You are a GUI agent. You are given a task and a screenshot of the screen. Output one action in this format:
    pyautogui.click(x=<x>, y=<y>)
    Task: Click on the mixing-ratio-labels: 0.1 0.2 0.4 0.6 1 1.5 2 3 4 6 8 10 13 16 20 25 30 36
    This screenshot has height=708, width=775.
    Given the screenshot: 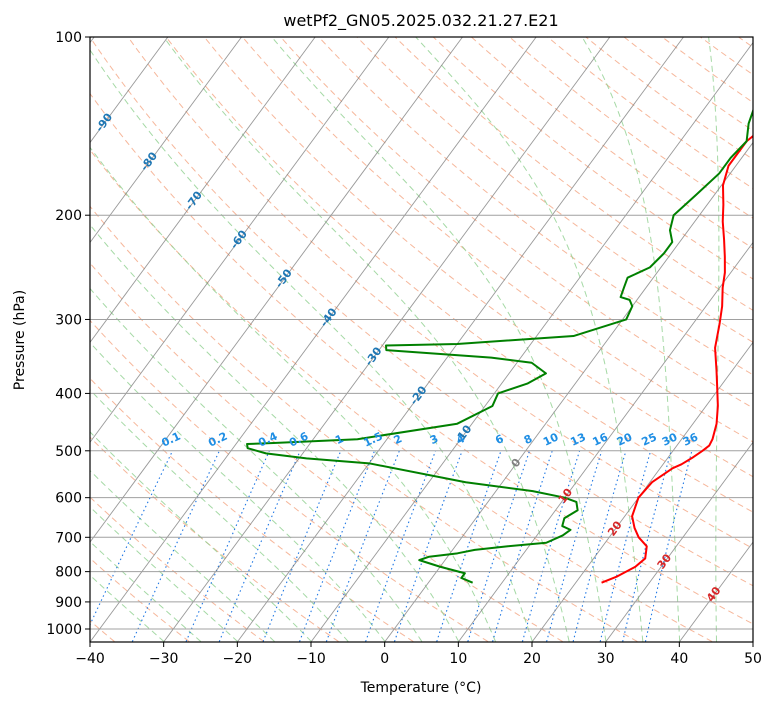 What is the action you would take?
    pyautogui.click(x=429, y=439)
    